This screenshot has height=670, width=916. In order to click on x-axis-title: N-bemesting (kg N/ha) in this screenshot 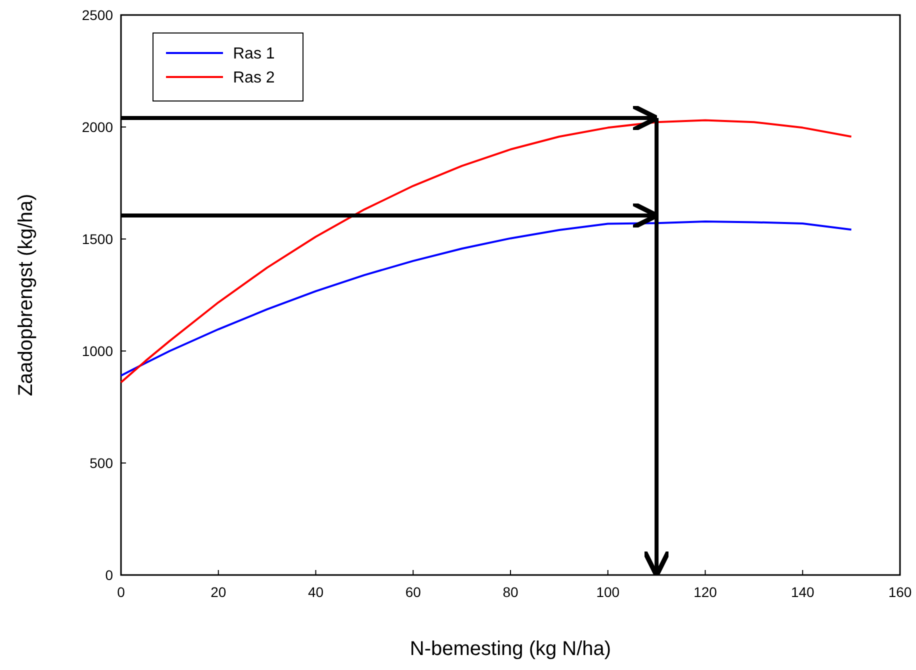, I will do `click(511, 649)`.